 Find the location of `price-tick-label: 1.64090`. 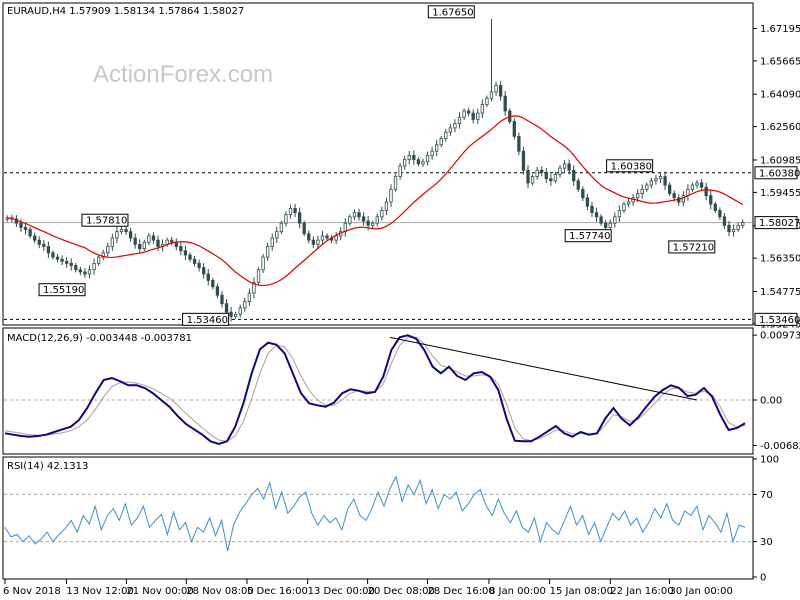

price-tick-label: 1.64090 is located at coordinates (780, 95).